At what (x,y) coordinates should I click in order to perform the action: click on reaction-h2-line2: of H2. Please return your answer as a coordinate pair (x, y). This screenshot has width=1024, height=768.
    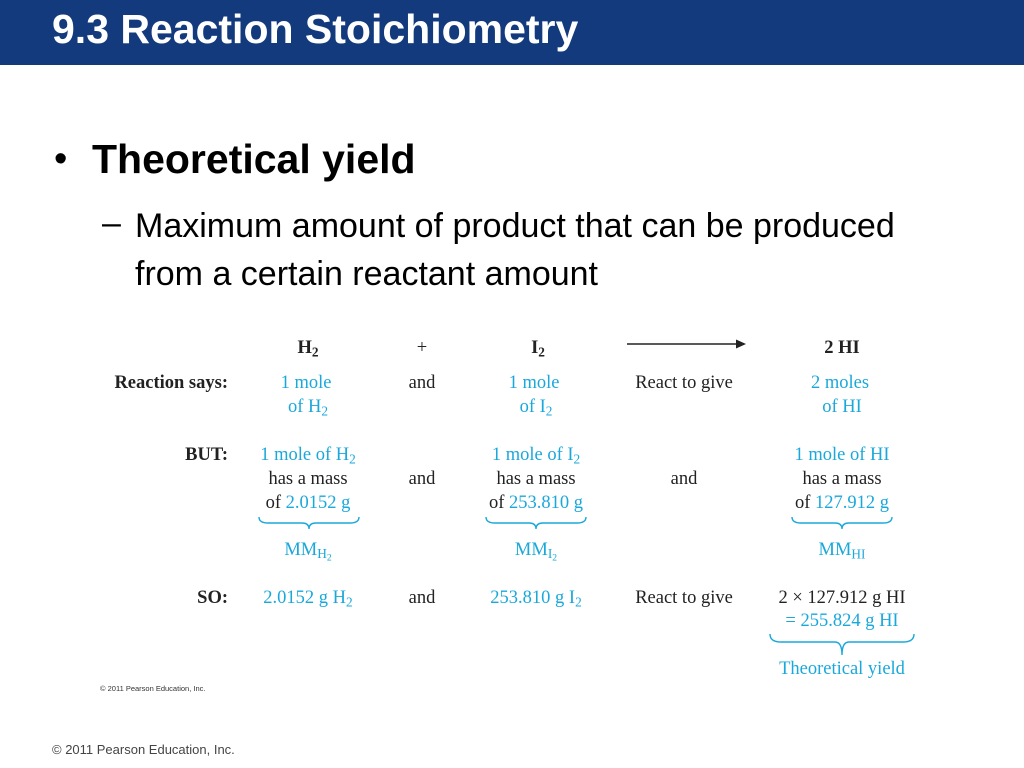
    Looking at the image, I should click on (308, 408).